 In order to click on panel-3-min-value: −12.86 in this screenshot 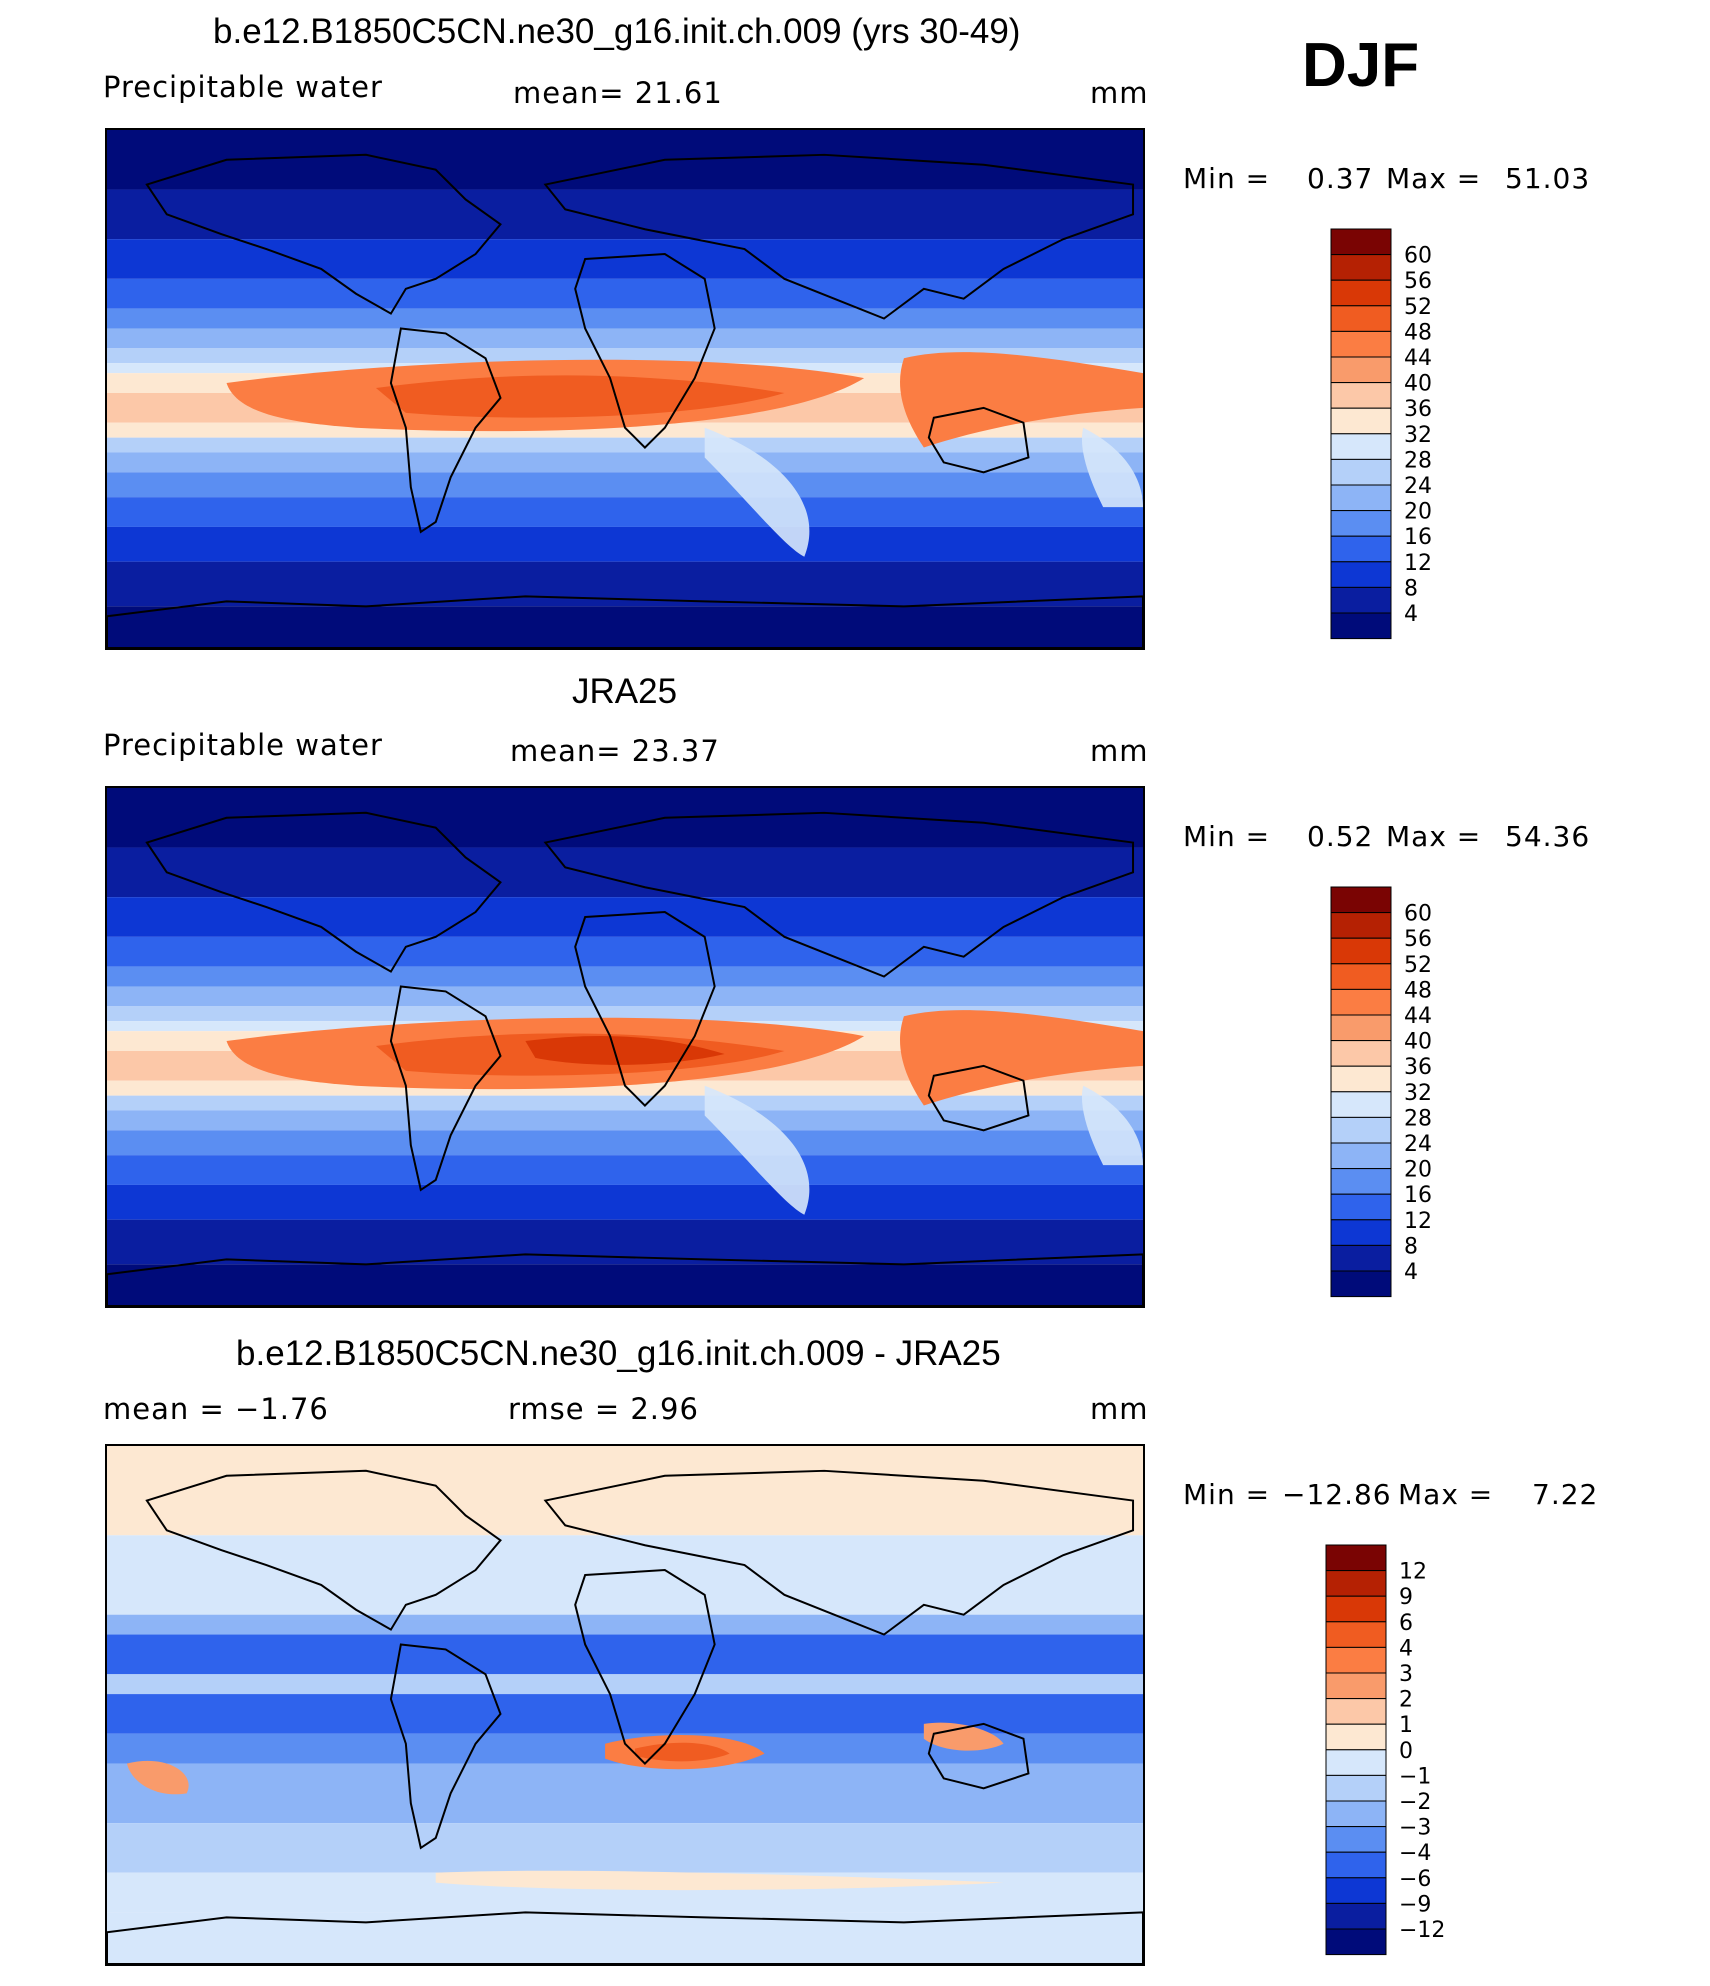, I will do `click(1337, 1494)`.